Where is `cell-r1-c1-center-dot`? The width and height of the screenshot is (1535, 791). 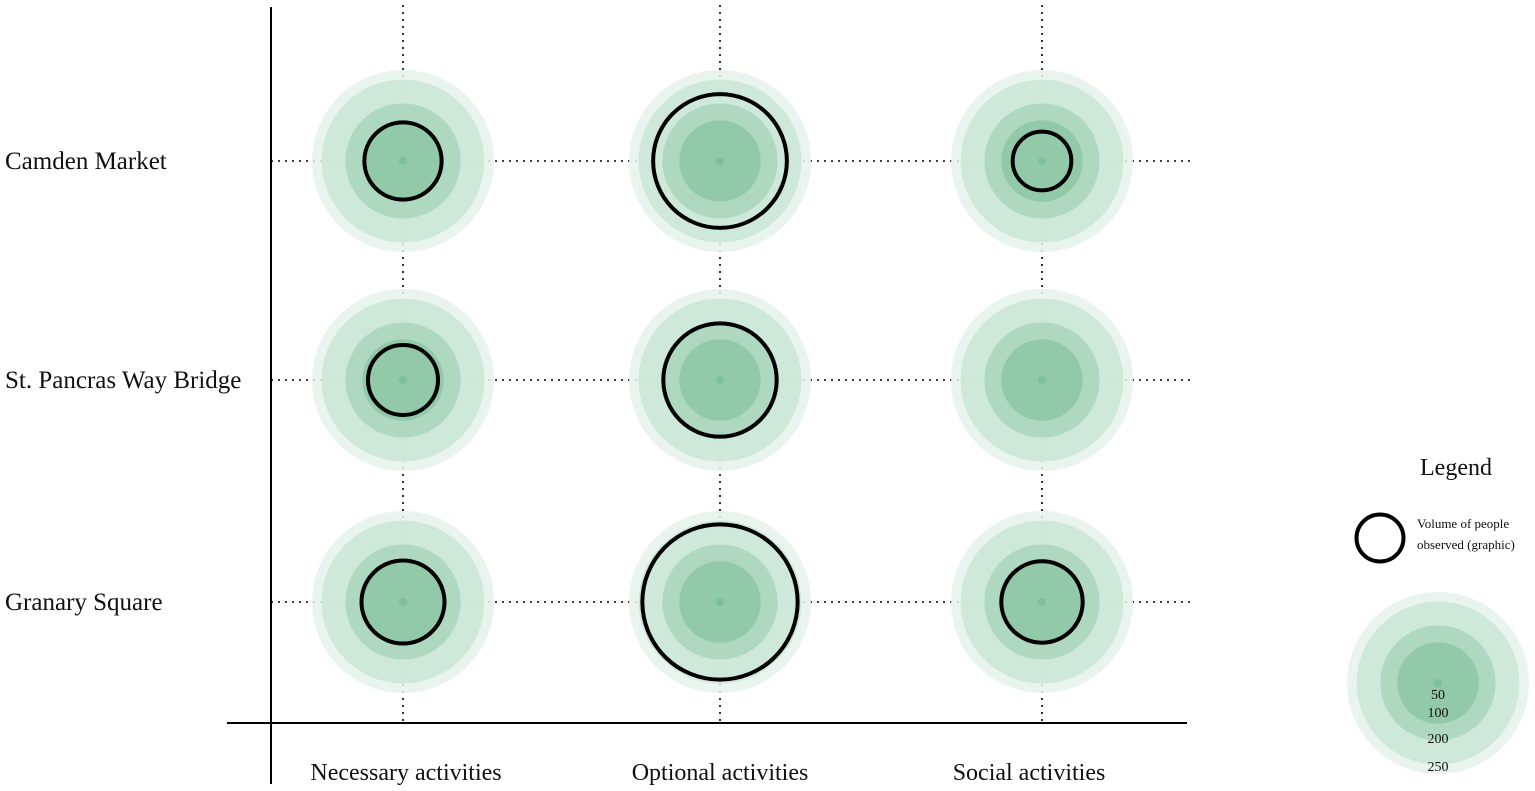 cell-r1-c1-center-dot is located at coordinates (403, 161).